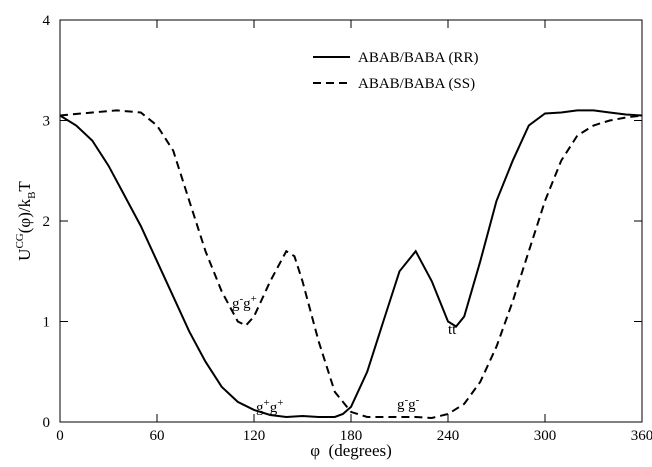 This screenshot has height=467, width=652. I want to click on annotation: tt, so click(452, 330).